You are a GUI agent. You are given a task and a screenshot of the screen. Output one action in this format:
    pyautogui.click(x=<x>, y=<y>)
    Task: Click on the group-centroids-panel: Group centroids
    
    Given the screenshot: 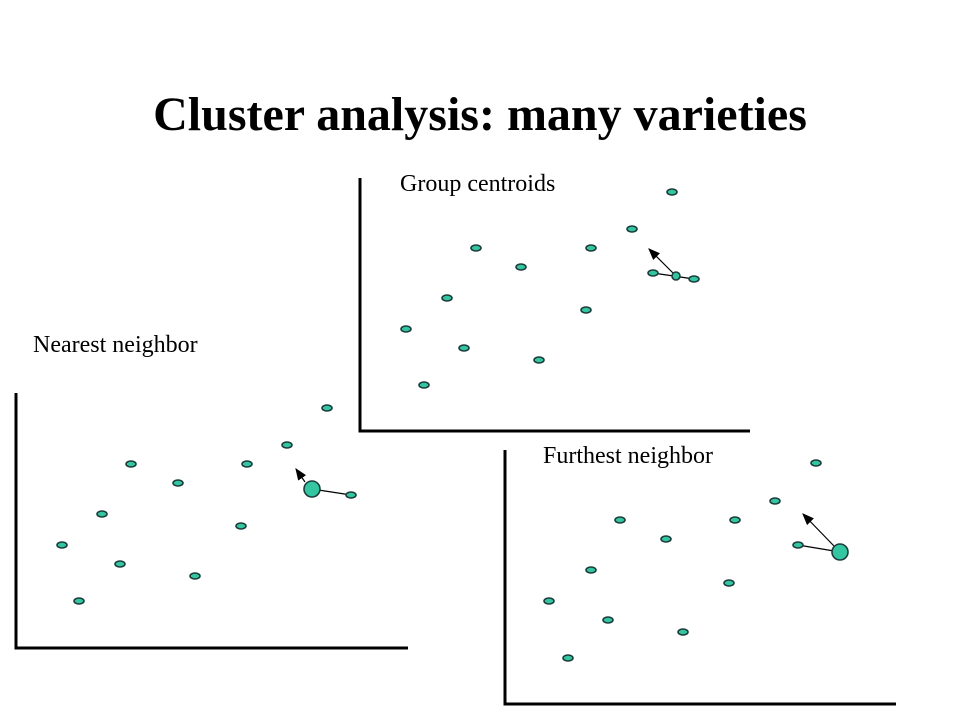 What is the action you would take?
    pyautogui.click(x=554, y=302)
    